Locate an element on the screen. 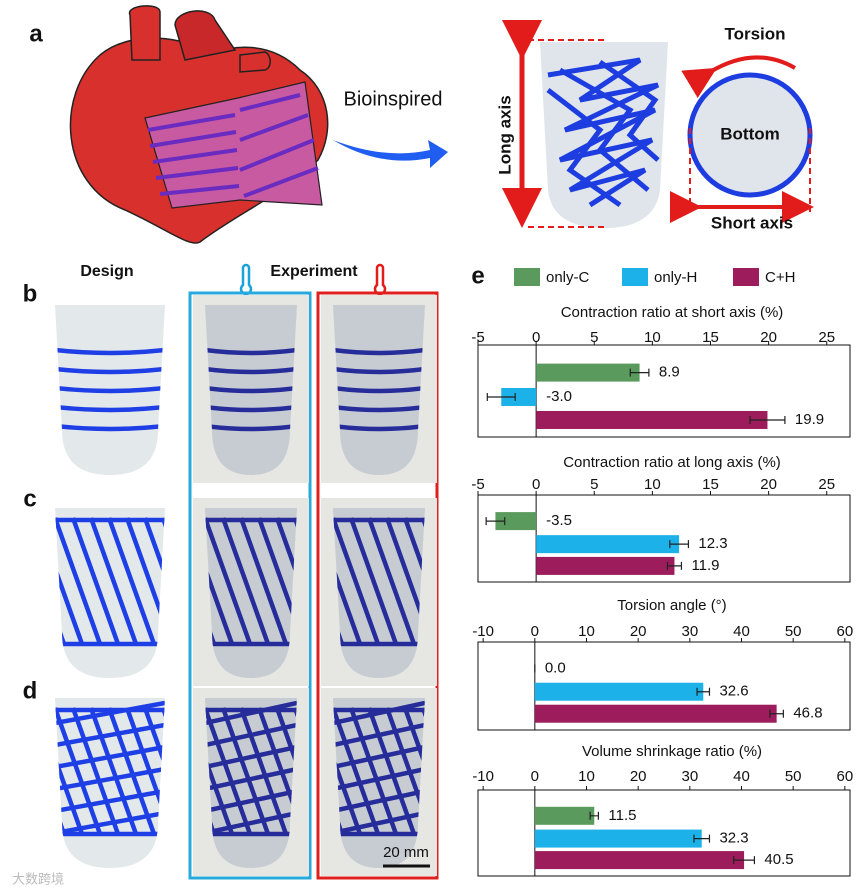 This screenshot has height=892, width=866. chart-title: Contraction ratio at long axis (%) is located at coordinates (672, 462).